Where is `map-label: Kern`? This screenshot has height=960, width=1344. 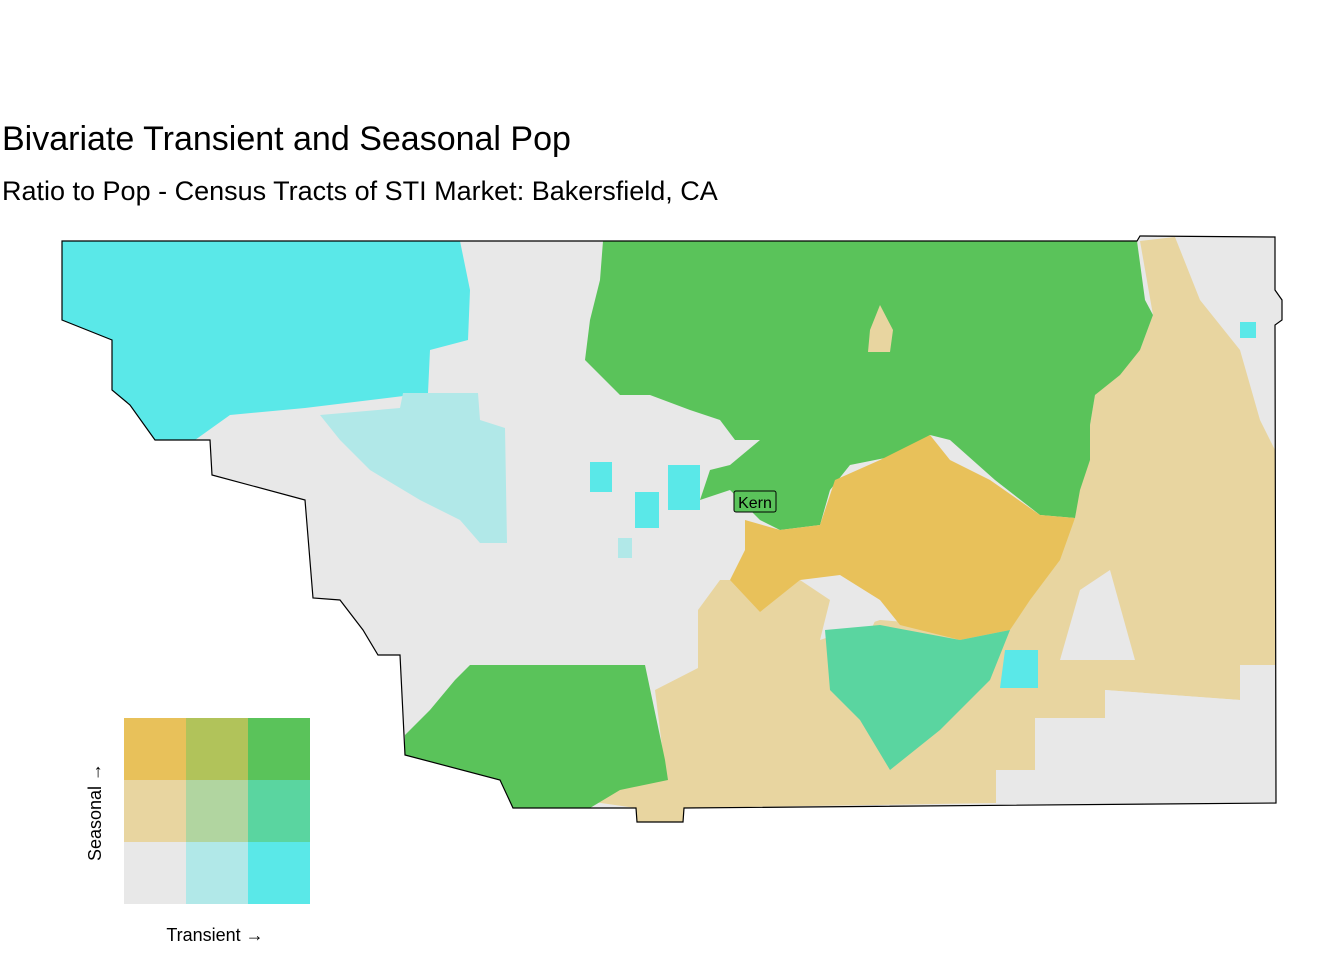 map-label: Kern is located at coordinates (755, 503).